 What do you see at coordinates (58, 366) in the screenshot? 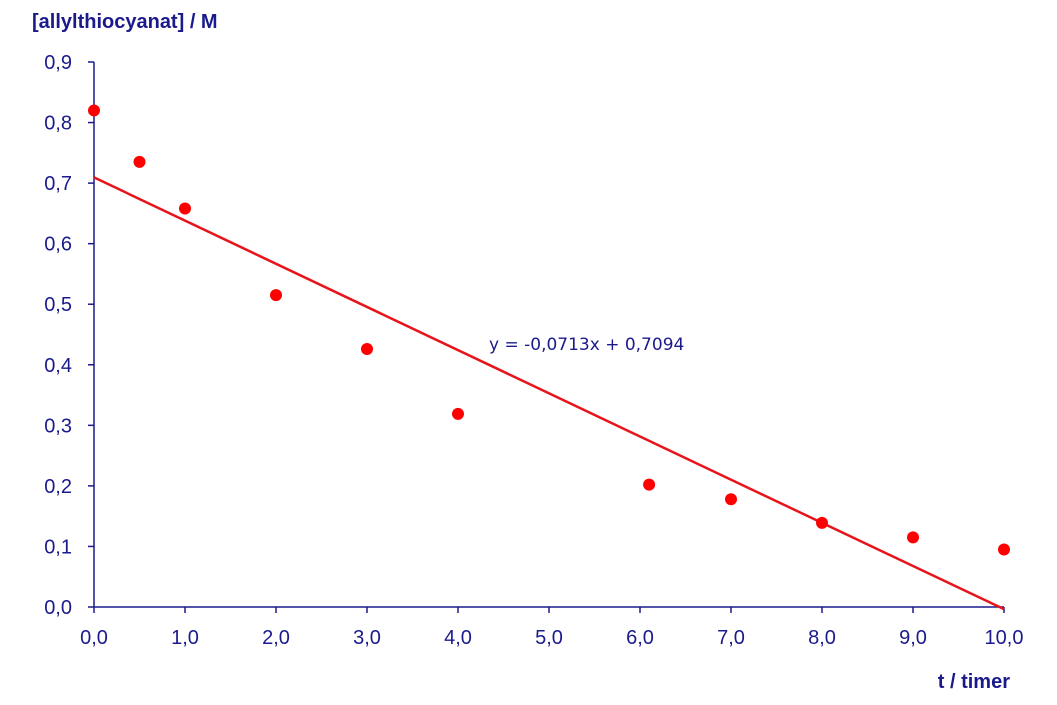
I see `y-tick-label: 0,4` at bounding box center [58, 366].